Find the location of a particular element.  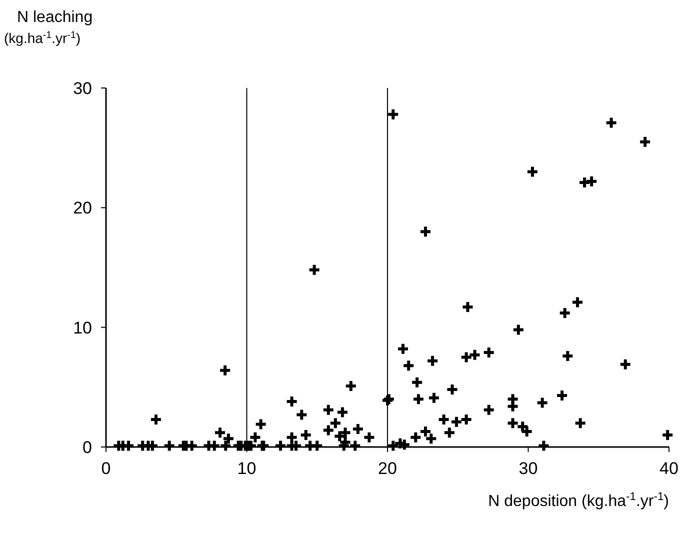

y-tick-label: 20 is located at coordinates (82, 208).